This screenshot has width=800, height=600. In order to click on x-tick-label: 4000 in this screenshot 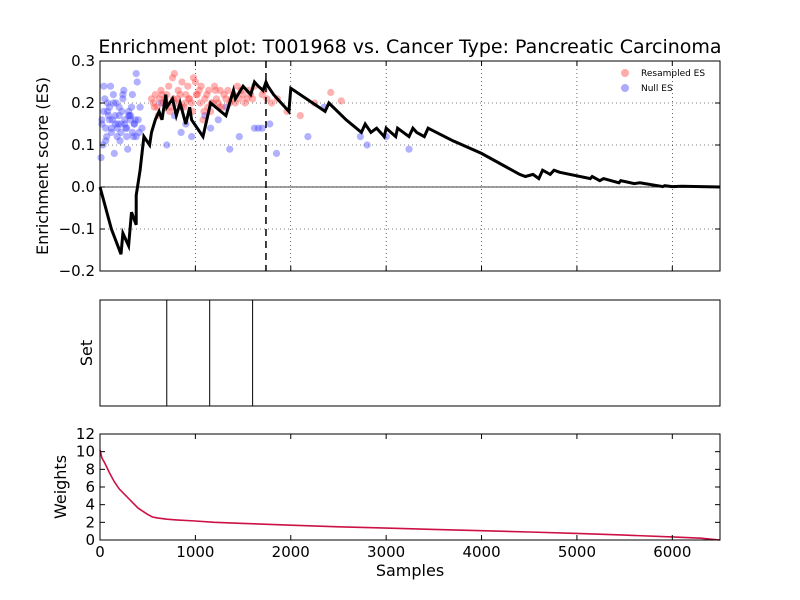, I will do `click(481, 552)`.